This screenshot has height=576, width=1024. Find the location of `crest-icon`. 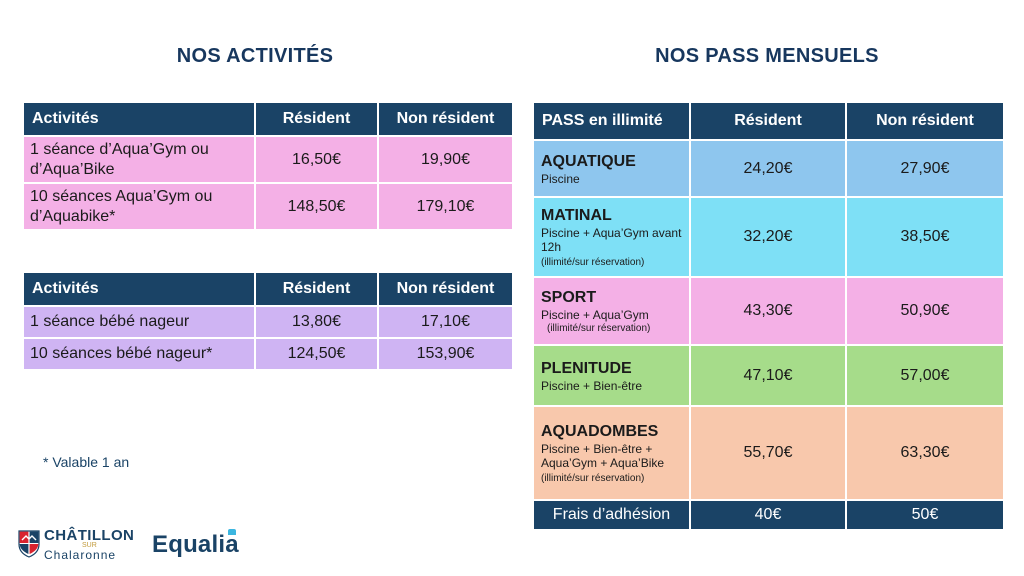

crest-icon is located at coordinates (29, 544).